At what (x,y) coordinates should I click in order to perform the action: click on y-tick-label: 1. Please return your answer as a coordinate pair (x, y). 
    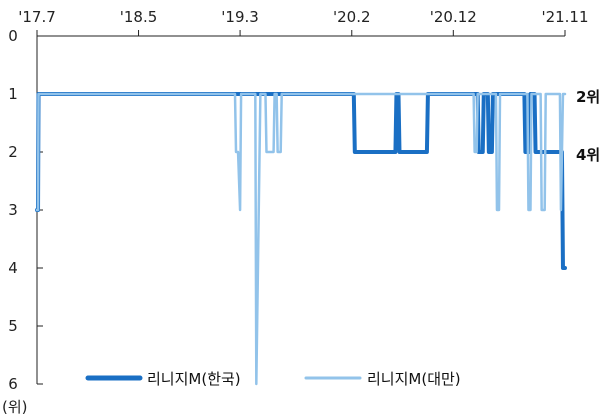
    Looking at the image, I should click on (13, 94).